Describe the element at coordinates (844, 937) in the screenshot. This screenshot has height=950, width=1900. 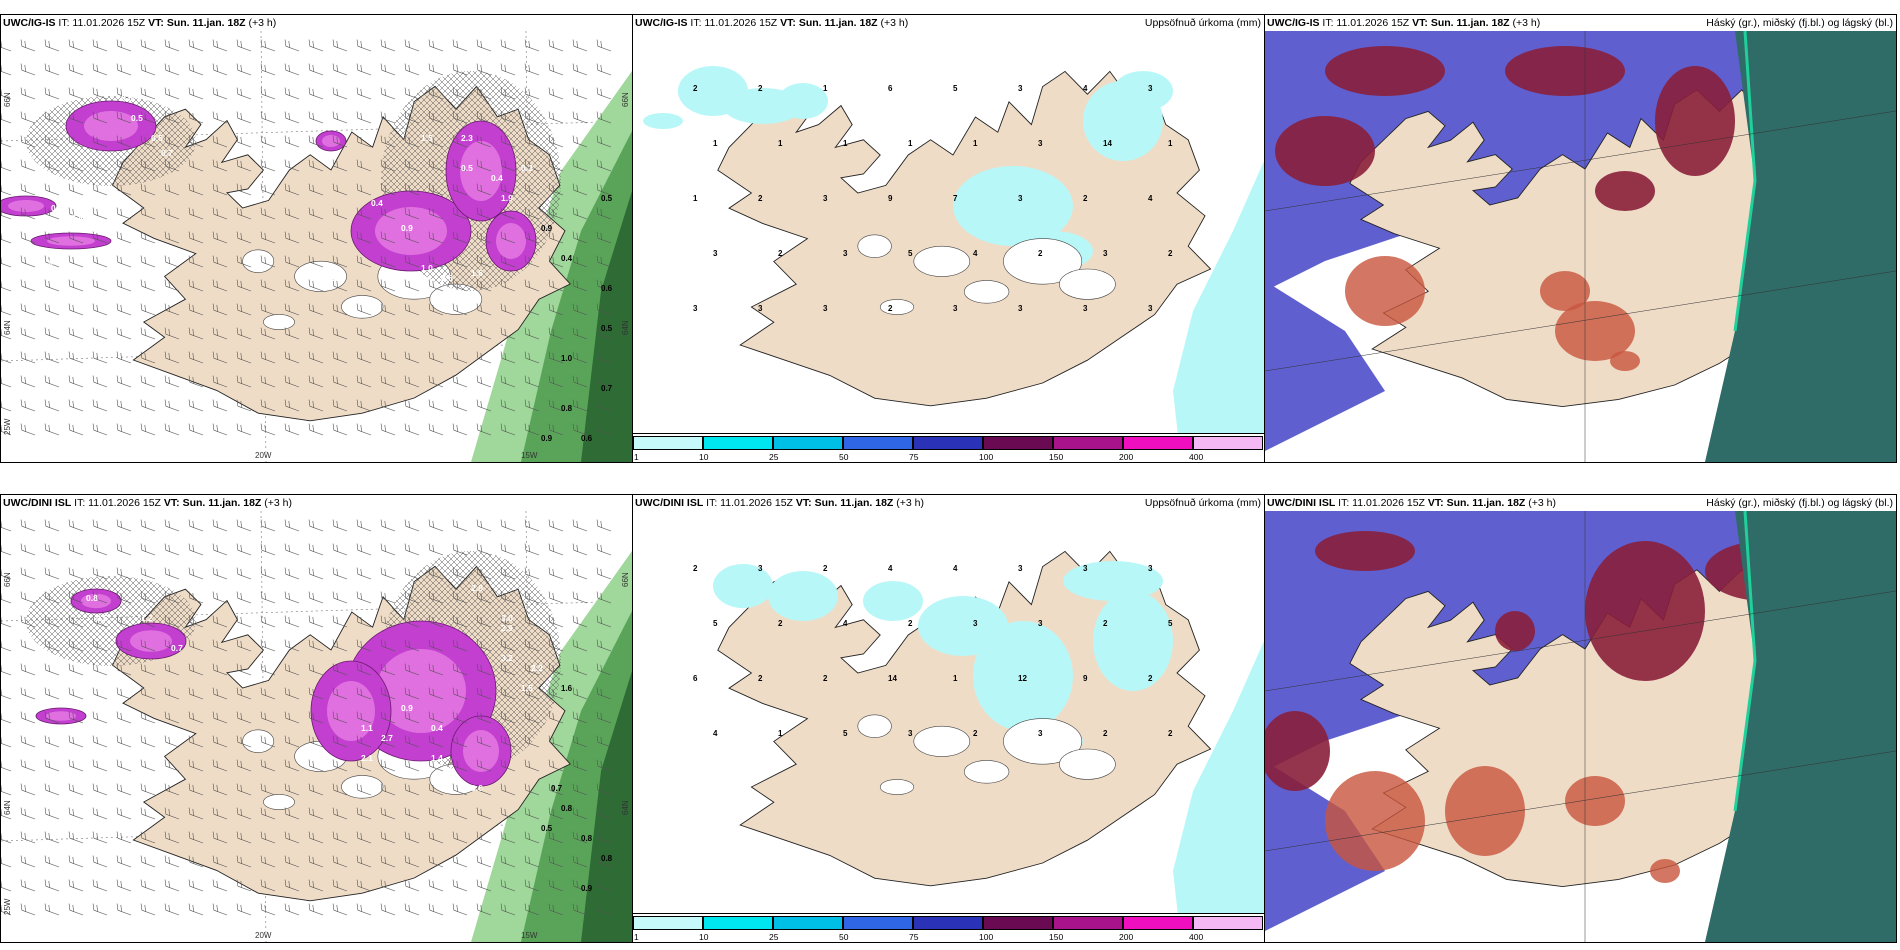
I see `colorbar-tick: 50` at that location.